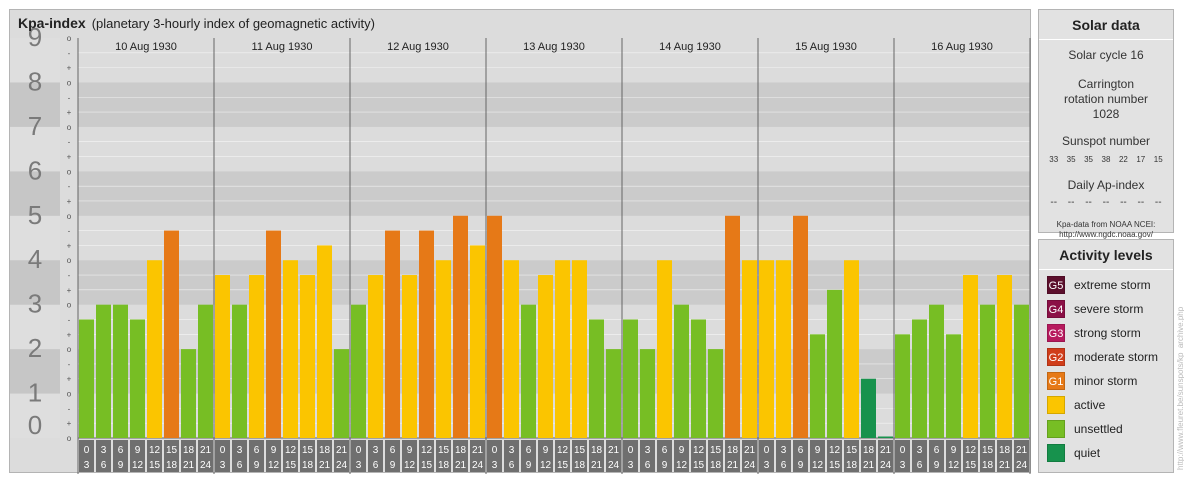 Image resolution: width=1184 pixels, height=480 pixels. I want to click on sunspot-value: 38, so click(1106, 159).